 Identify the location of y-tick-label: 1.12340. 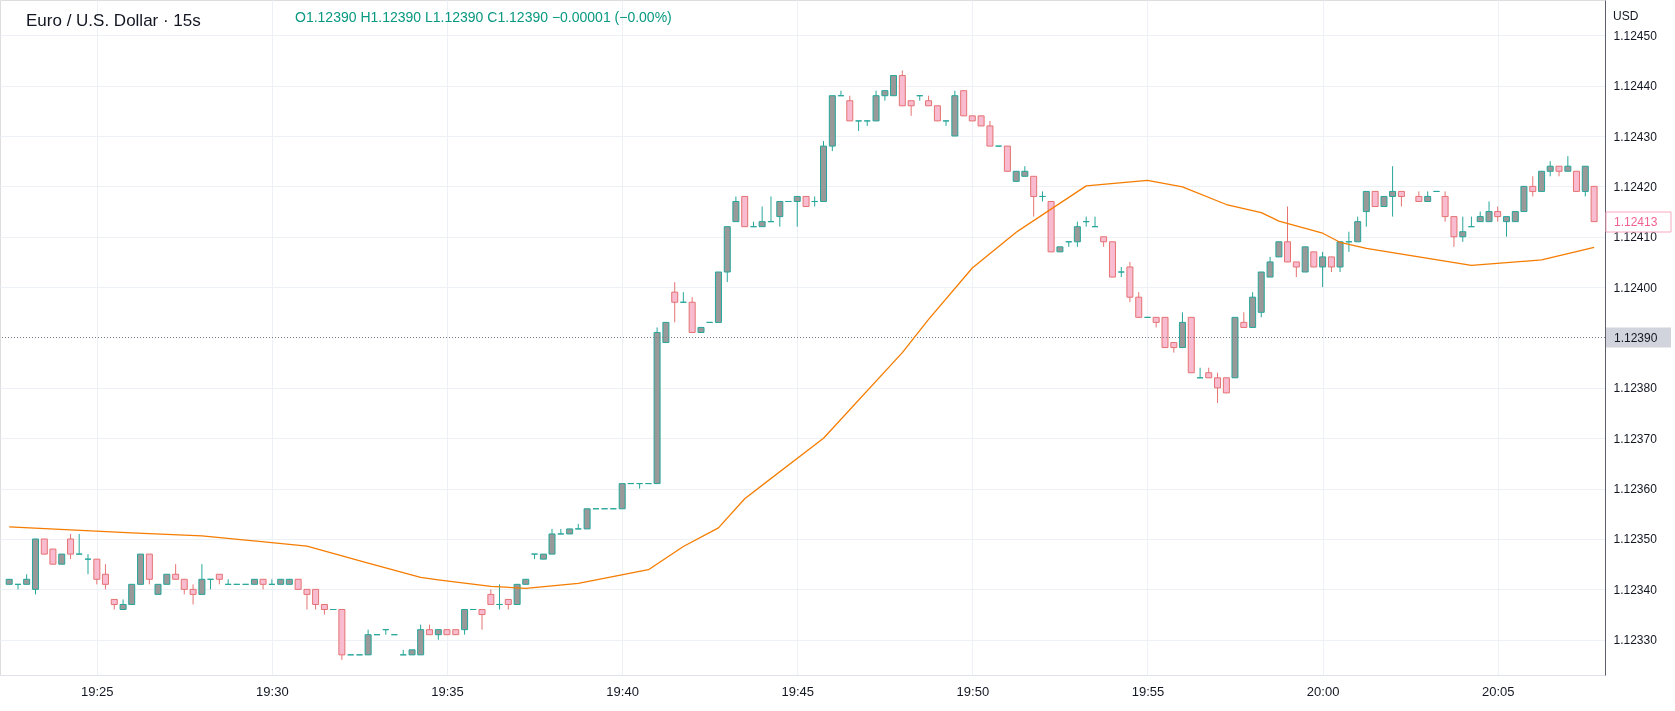
(1635, 589).